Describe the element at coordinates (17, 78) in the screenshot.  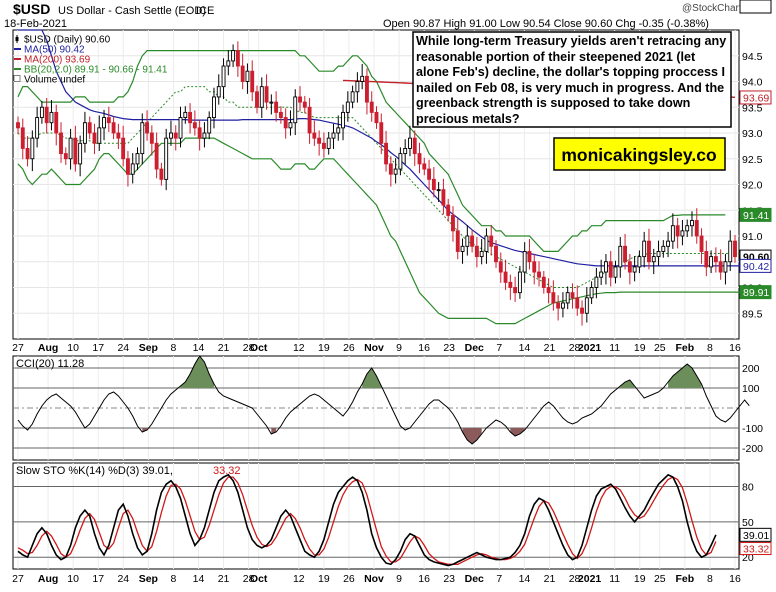
I see `legend-box-icon` at that location.